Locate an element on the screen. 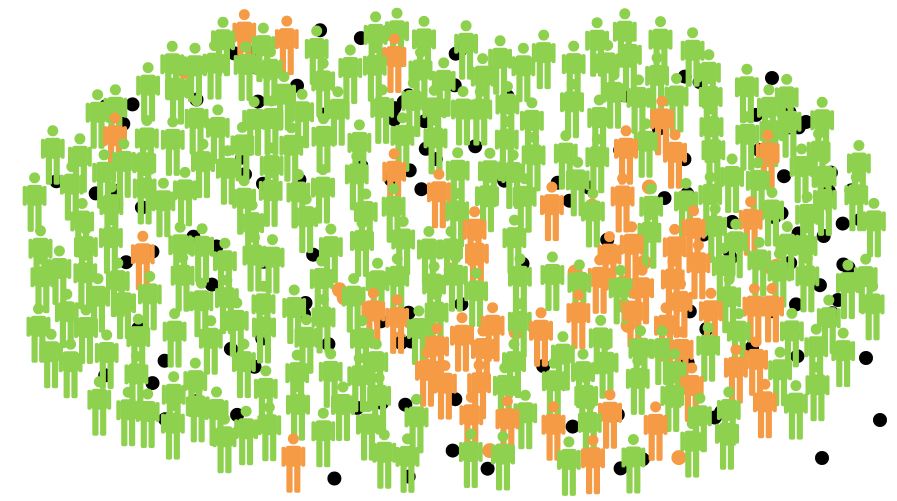 The width and height of the screenshot is (897, 501). orange-dot-marker is located at coordinates (679, 458).